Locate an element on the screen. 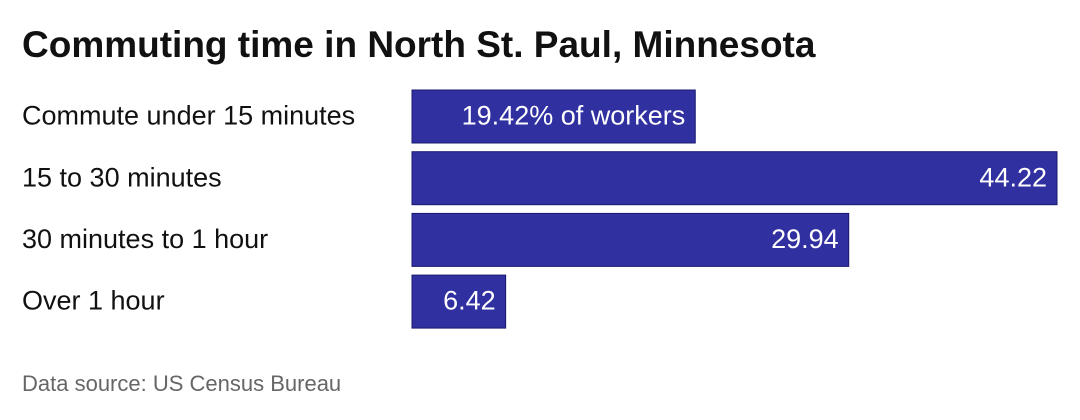  category-label: 30 minutes to 1 hour is located at coordinates (145, 239).